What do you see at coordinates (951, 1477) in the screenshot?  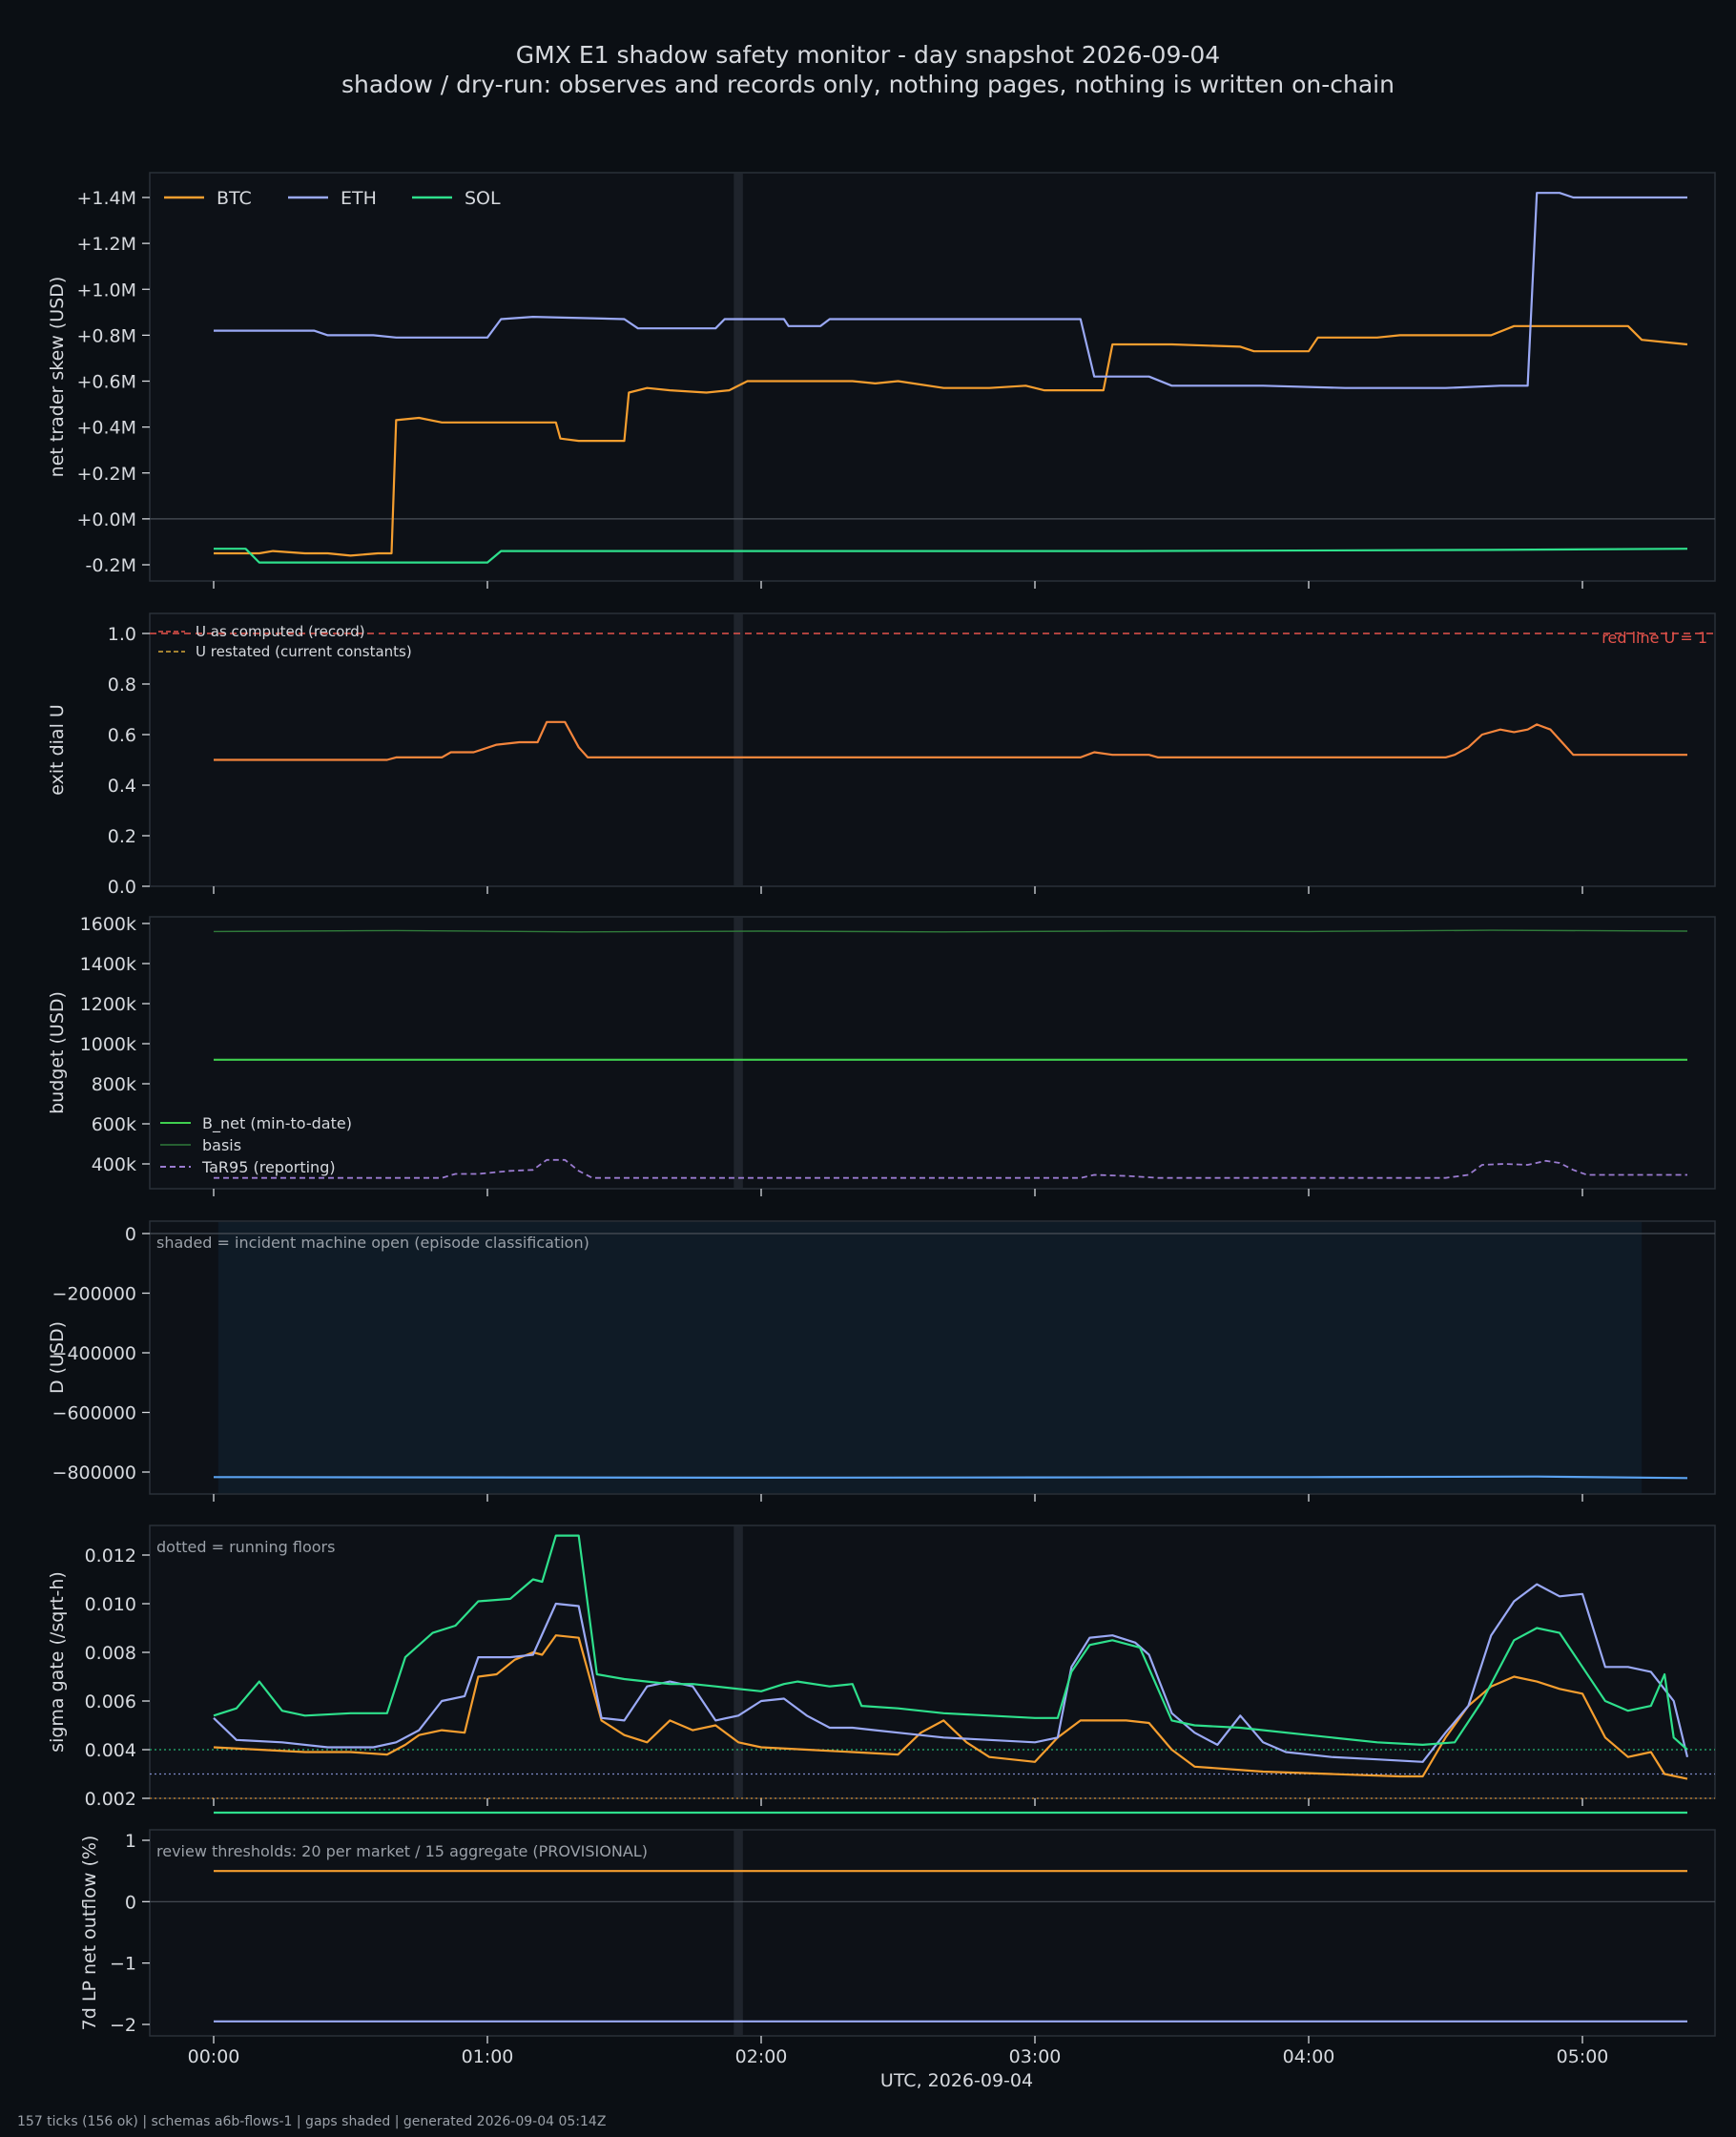 I see `series-d` at bounding box center [951, 1477].